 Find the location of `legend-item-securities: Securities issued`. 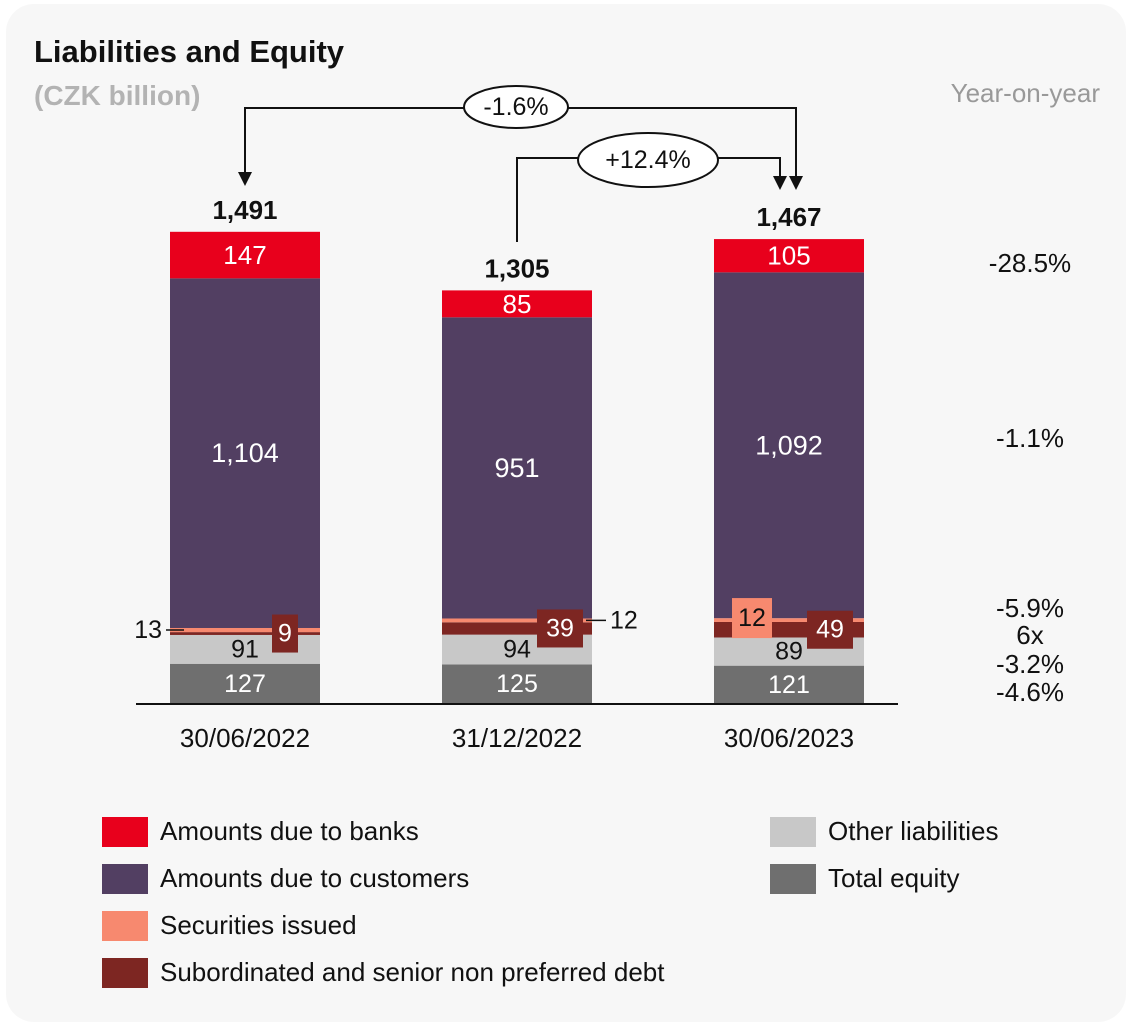

legend-item-securities: Securities issued is located at coordinates (229, 925).